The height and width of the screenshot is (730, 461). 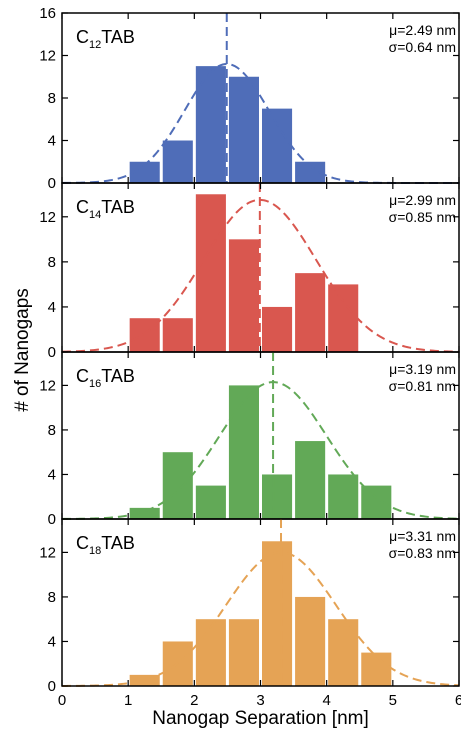 What do you see at coordinates (393, 700) in the screenshot?
I see `x-tick-label: 5` at bounding box center [393, 700].